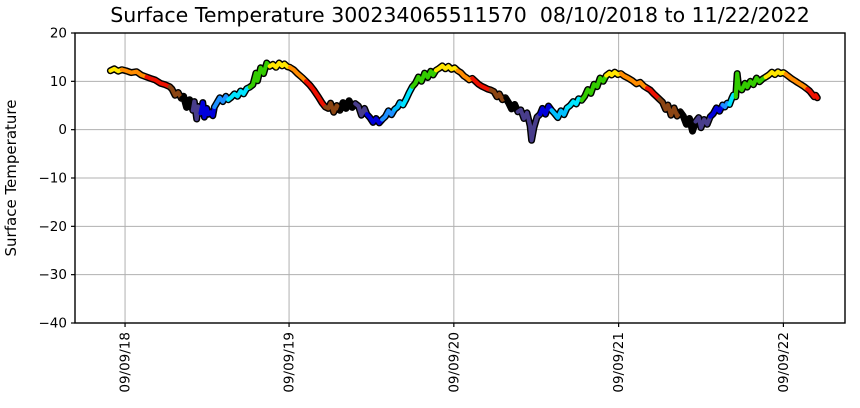 The width and height of the screenshot is (860, 408). Describe the element at coordinates (619, 362) in the screenshot. I see `x-tick-label: 09/09/21` at that location.